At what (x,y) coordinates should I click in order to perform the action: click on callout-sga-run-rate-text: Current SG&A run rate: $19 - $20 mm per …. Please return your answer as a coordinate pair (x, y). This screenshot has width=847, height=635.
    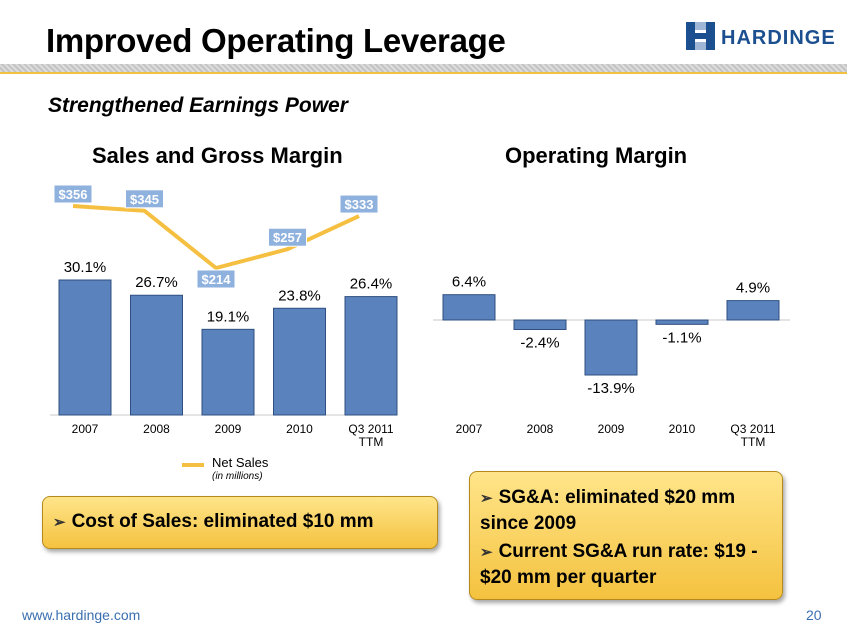
    Looking at the image, I should click on (619, 564).